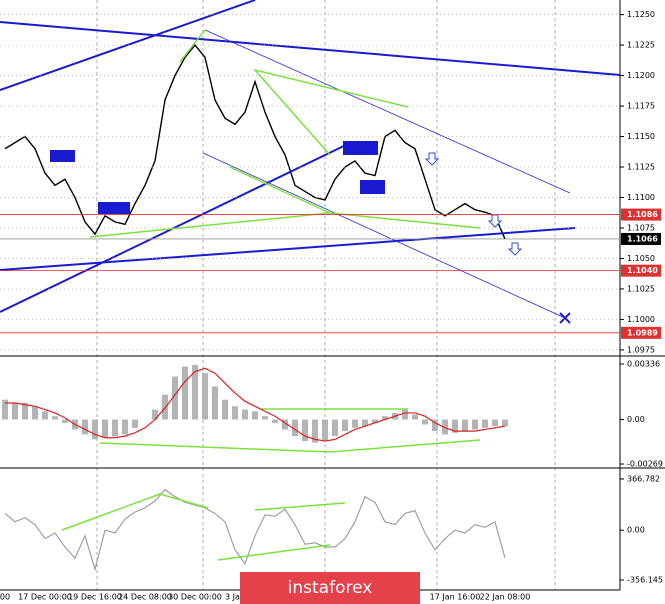  Describe the element at coordinates (641, 197) in the screenshot. I see `y-tick-label: 1.1100` at that location.